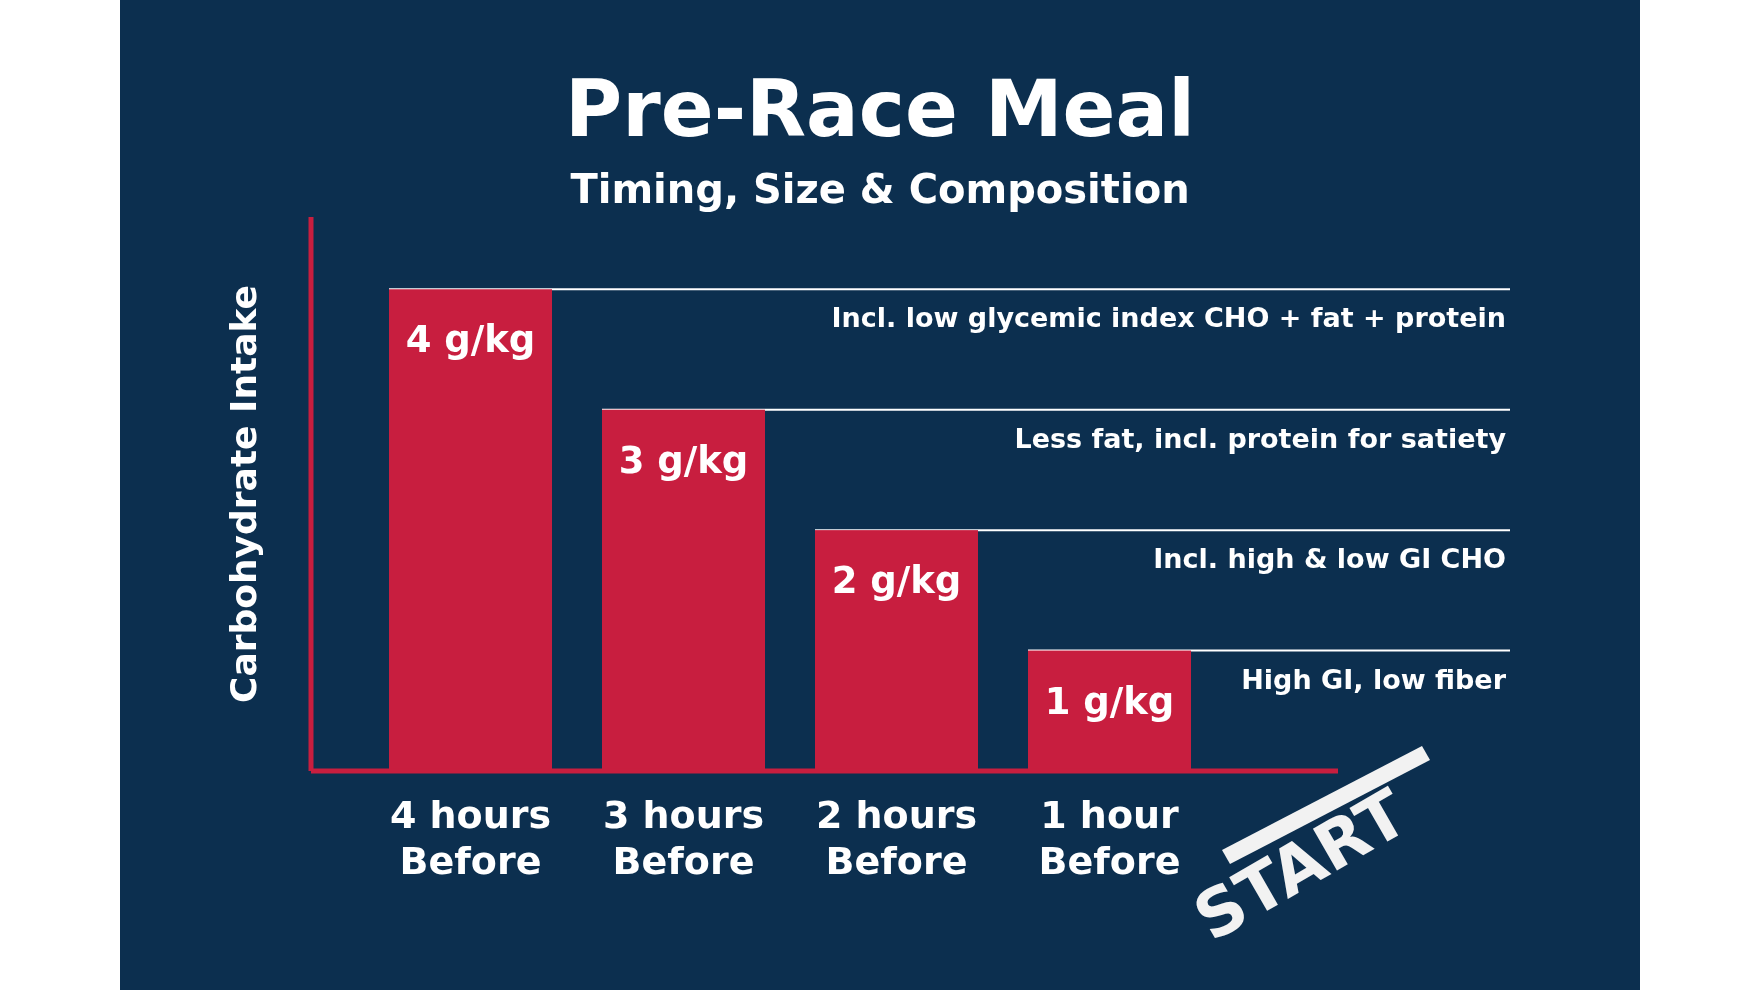  I want to click on x-tick-label: 1 hour Before, so click(1109, 838).